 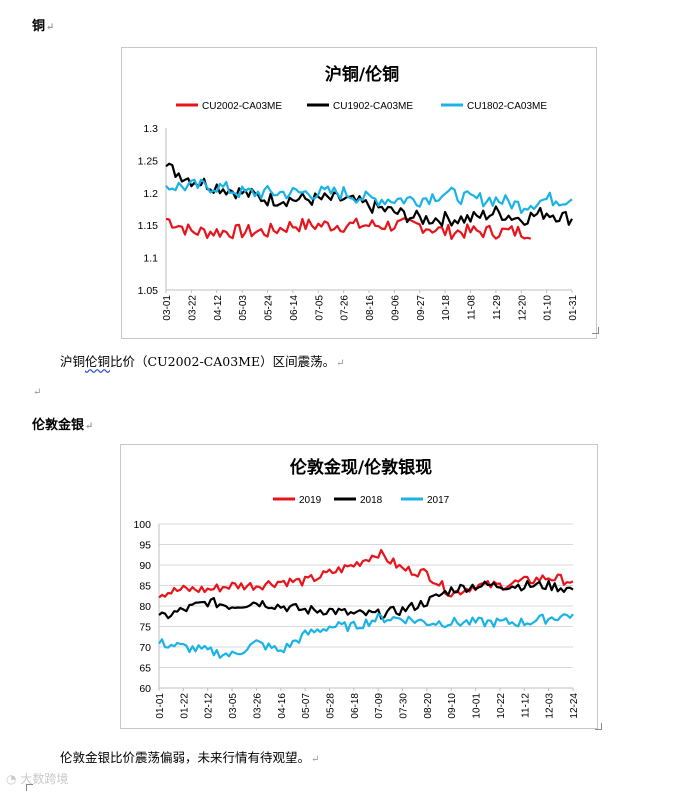 I want to click on legend-label: CU1902-CA03ME, so click(x=373, y=106).